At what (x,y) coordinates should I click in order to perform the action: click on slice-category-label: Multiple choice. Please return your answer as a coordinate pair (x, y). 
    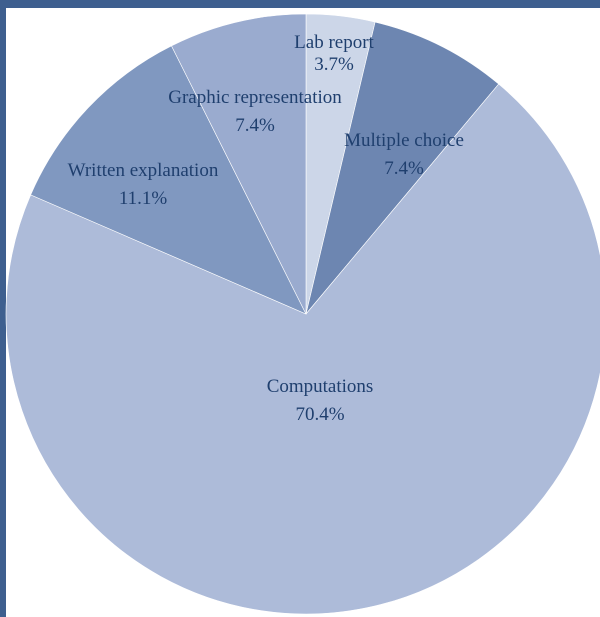
    Looking at the image, I should click on (404, 140).